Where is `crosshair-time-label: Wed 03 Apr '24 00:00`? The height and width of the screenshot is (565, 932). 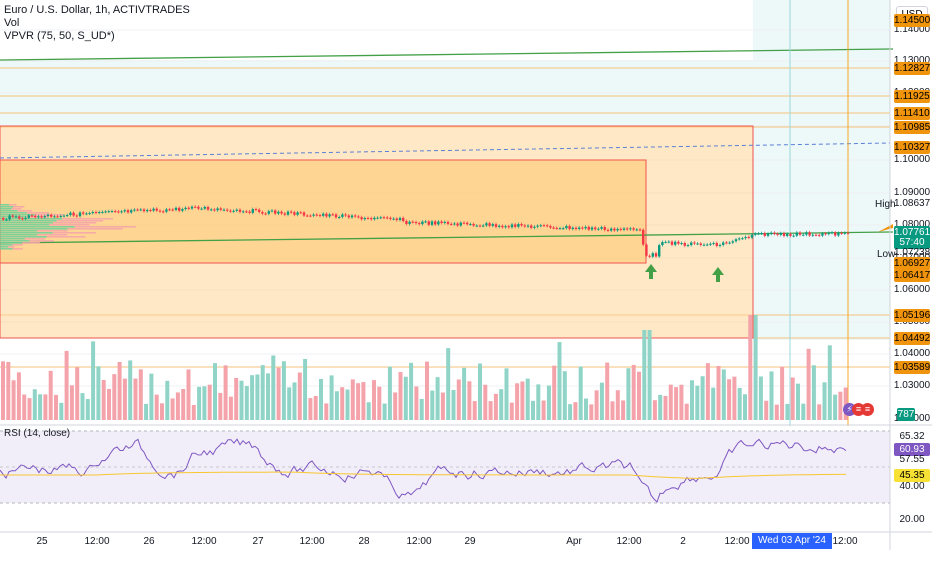
crosshair-time-label: Wed 03 Apr '24 00:00 is located at coordinates (792, 547).